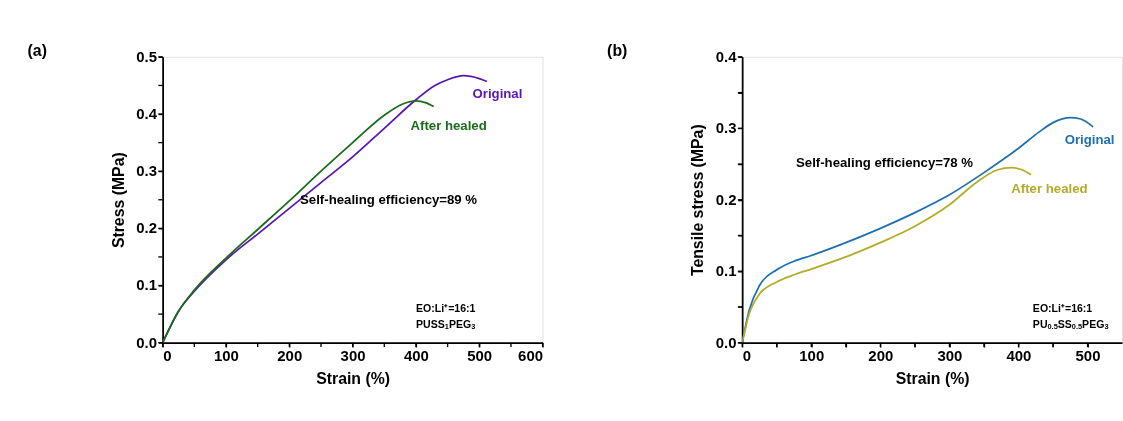 Image resolution: width=1123 pixels, height=421 pixels. I want to click on y-axis-title: Tensile stress (MPa), so click(698, 200).